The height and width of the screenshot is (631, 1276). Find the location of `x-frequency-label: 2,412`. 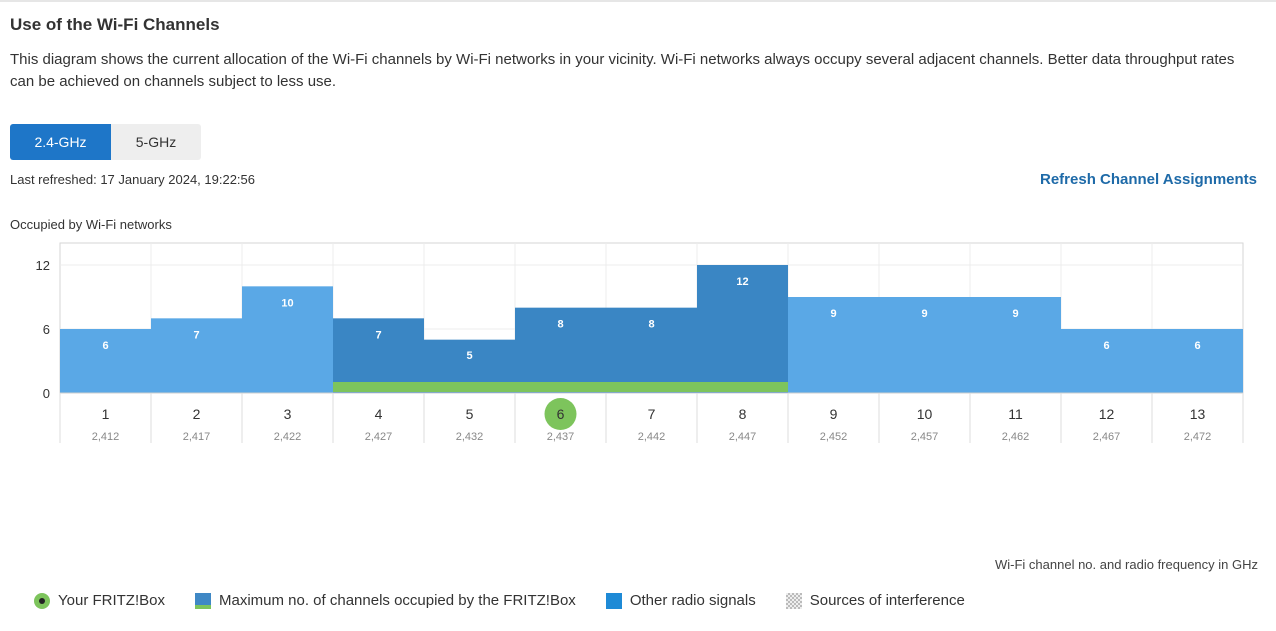

x-frequency-label: 2,412 is located at coordinates (106, 437).